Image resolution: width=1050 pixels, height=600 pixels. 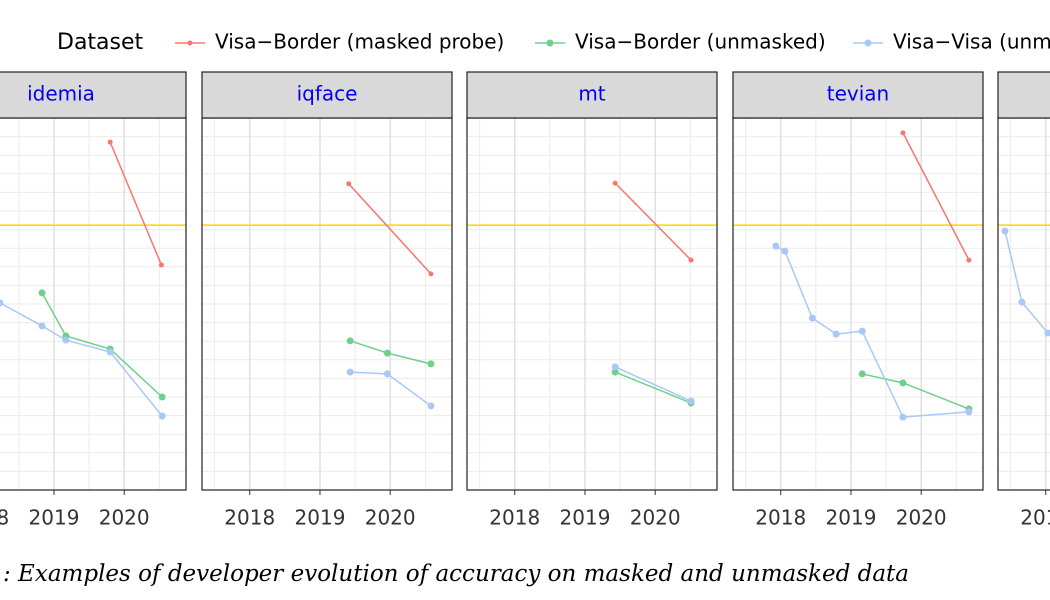 I want to click on strip-label: tevian, so click(x=858, y=94).